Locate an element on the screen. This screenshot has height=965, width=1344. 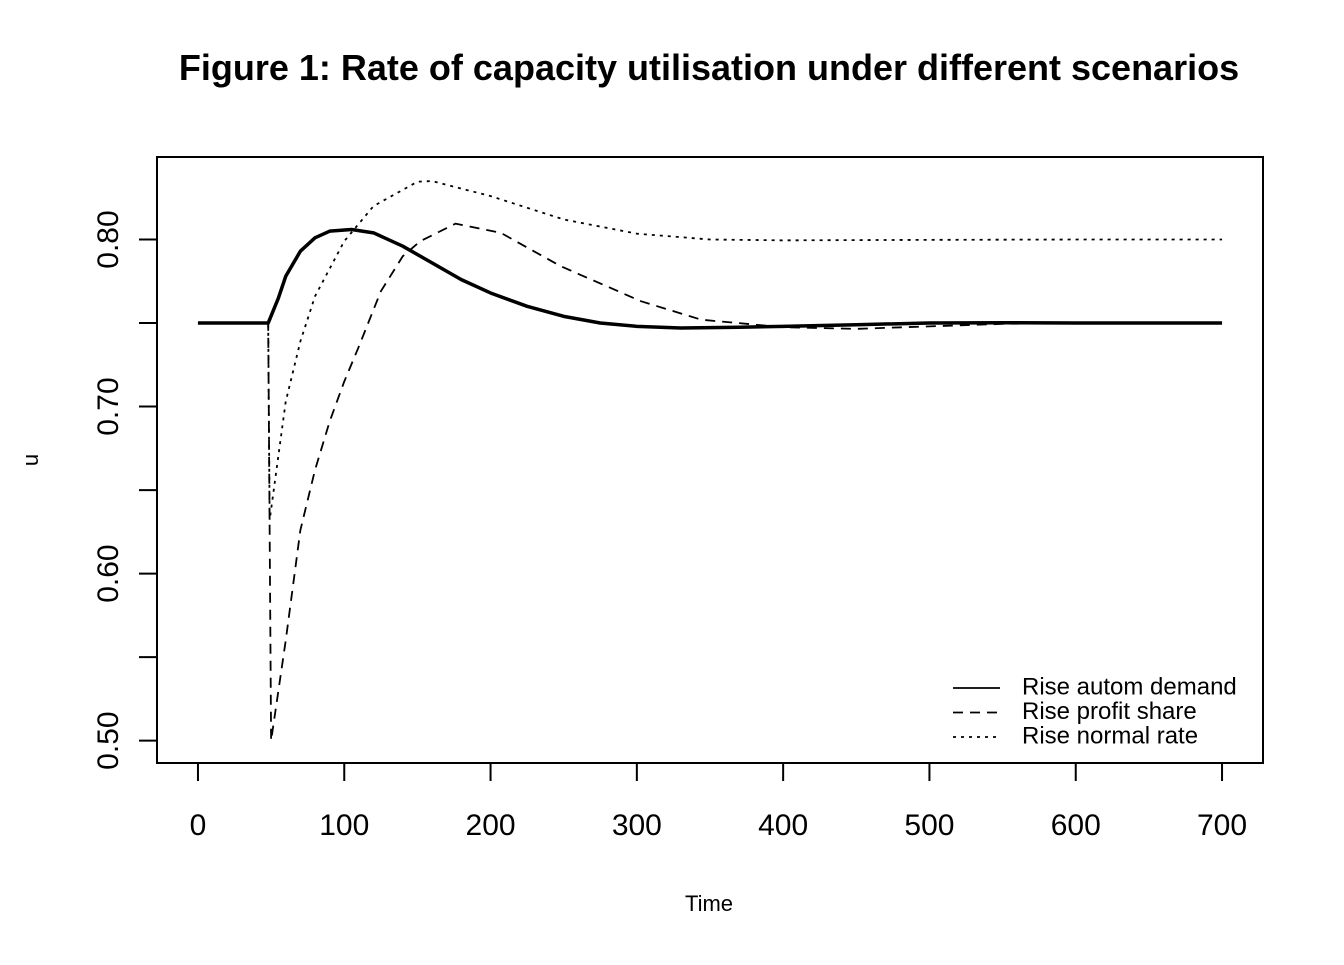
y-tick-label: 0.70 is located at coordinates (108, 406).